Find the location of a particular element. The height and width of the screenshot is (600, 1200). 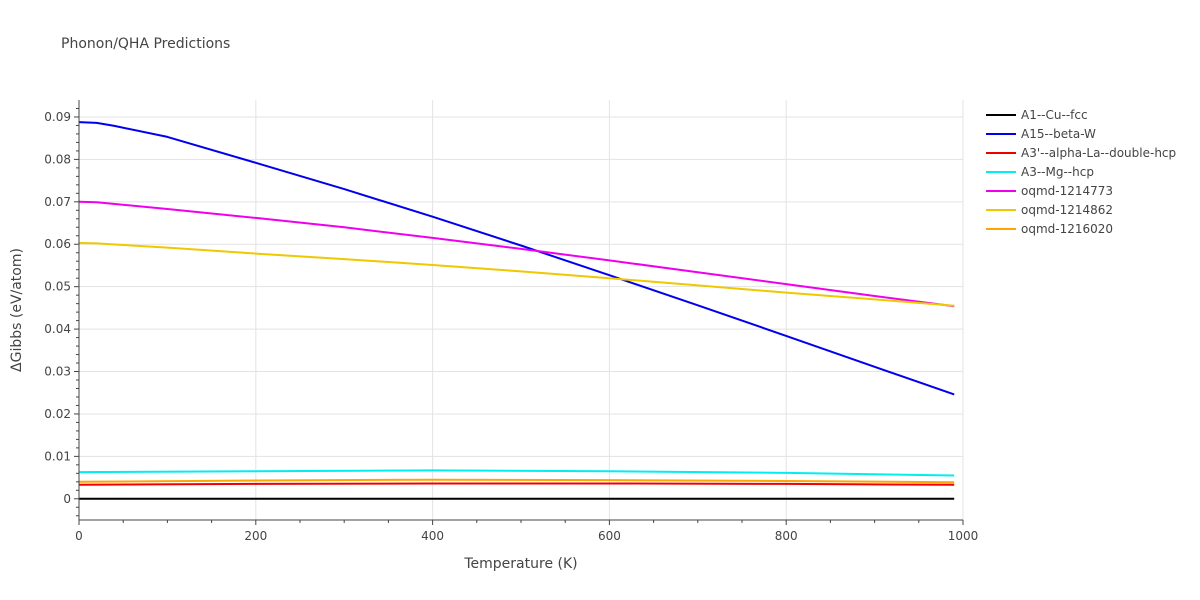

y-tick-label: 0.03 is located at coordinates (57, 372).